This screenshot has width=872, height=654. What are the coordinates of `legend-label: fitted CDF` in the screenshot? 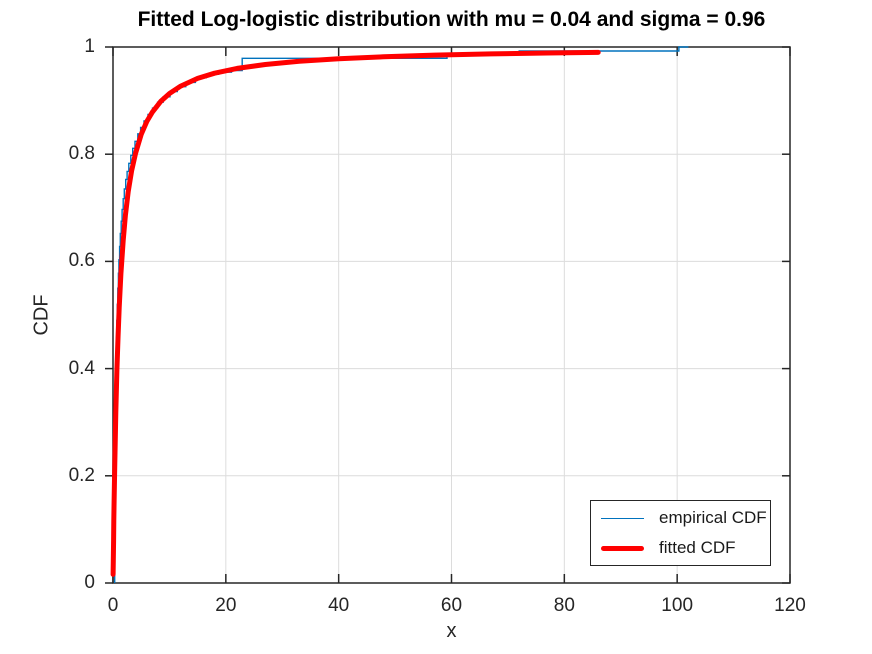 It's located at (697, 547).